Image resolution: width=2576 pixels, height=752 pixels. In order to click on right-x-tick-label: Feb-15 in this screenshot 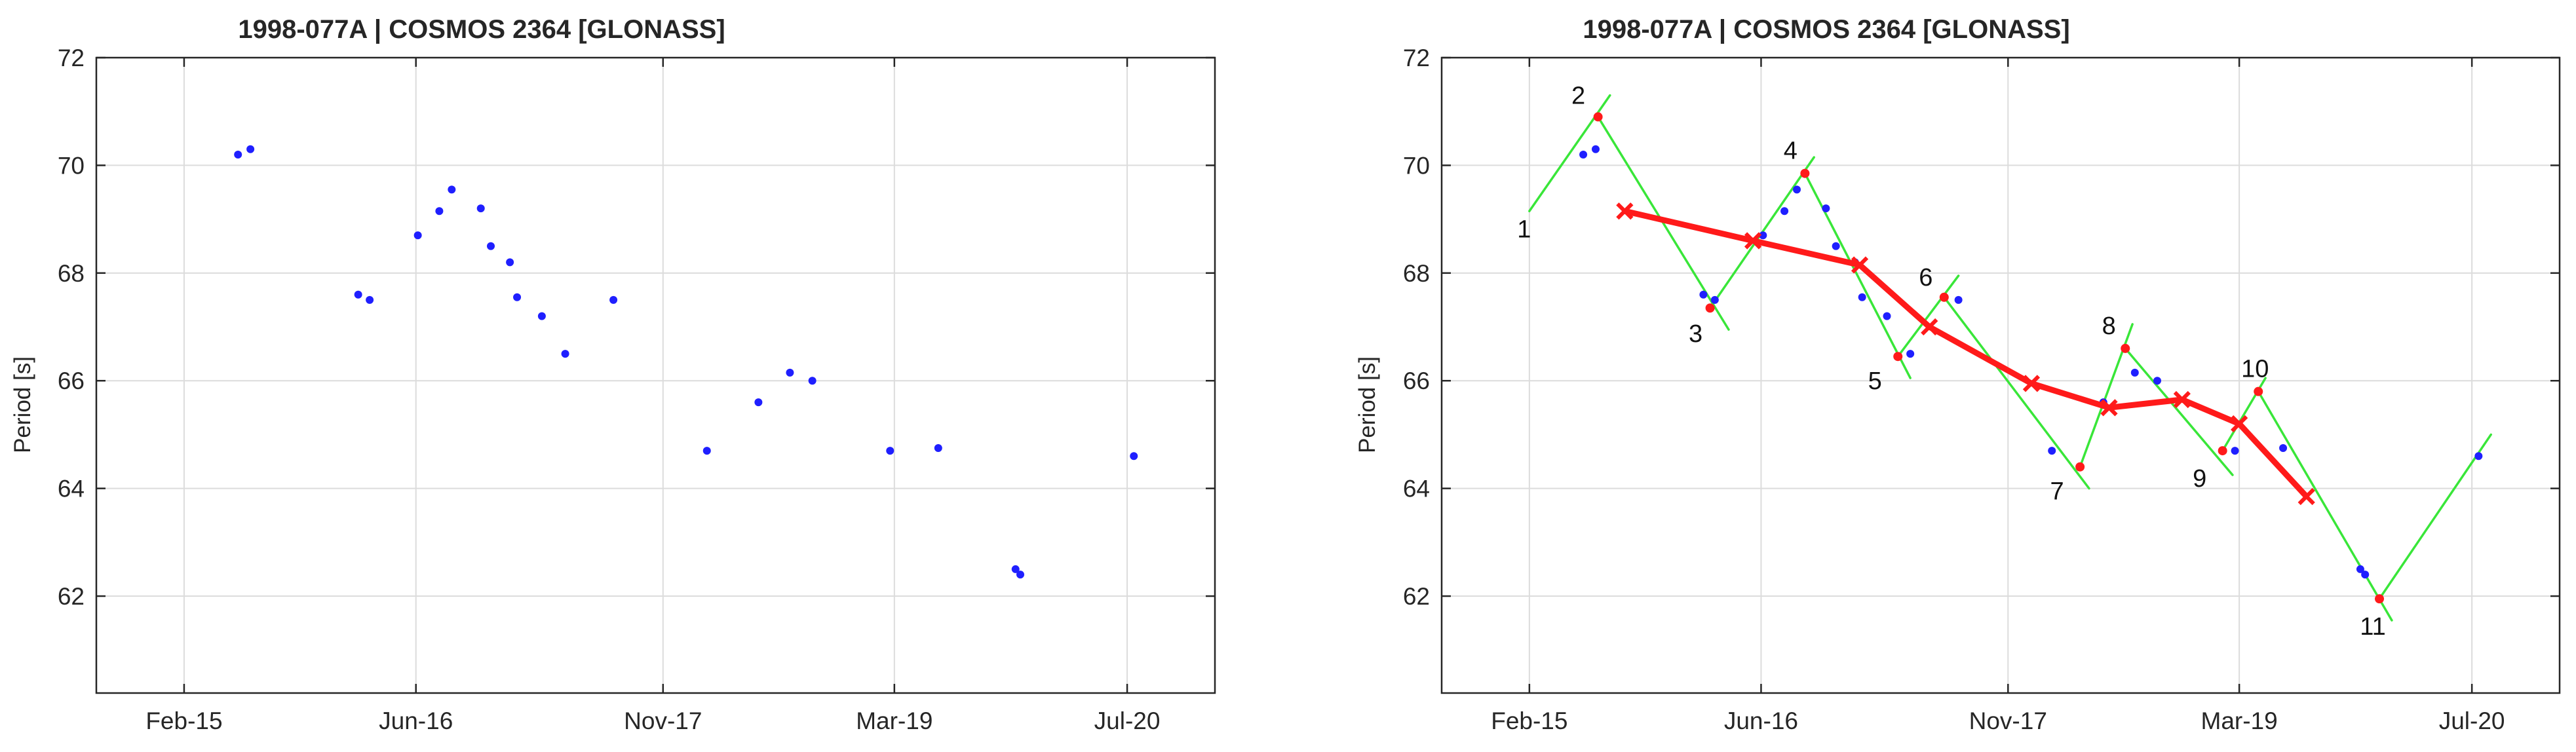, I will do `click(1529, 720)`.